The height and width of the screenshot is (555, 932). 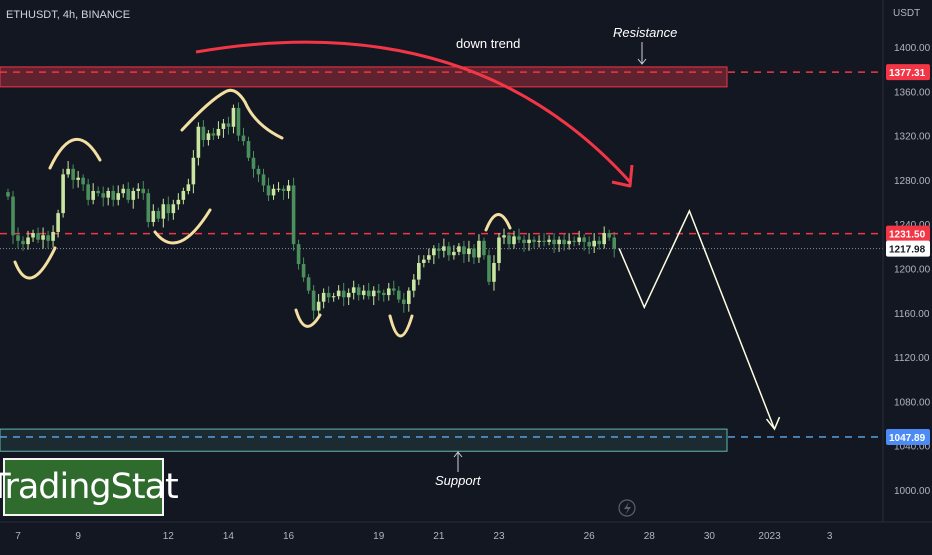 What do you see at coordinates (907, 438) in the screenshot?
I see `support-price-tag: 1047.89` at bounding box center [907, 438].